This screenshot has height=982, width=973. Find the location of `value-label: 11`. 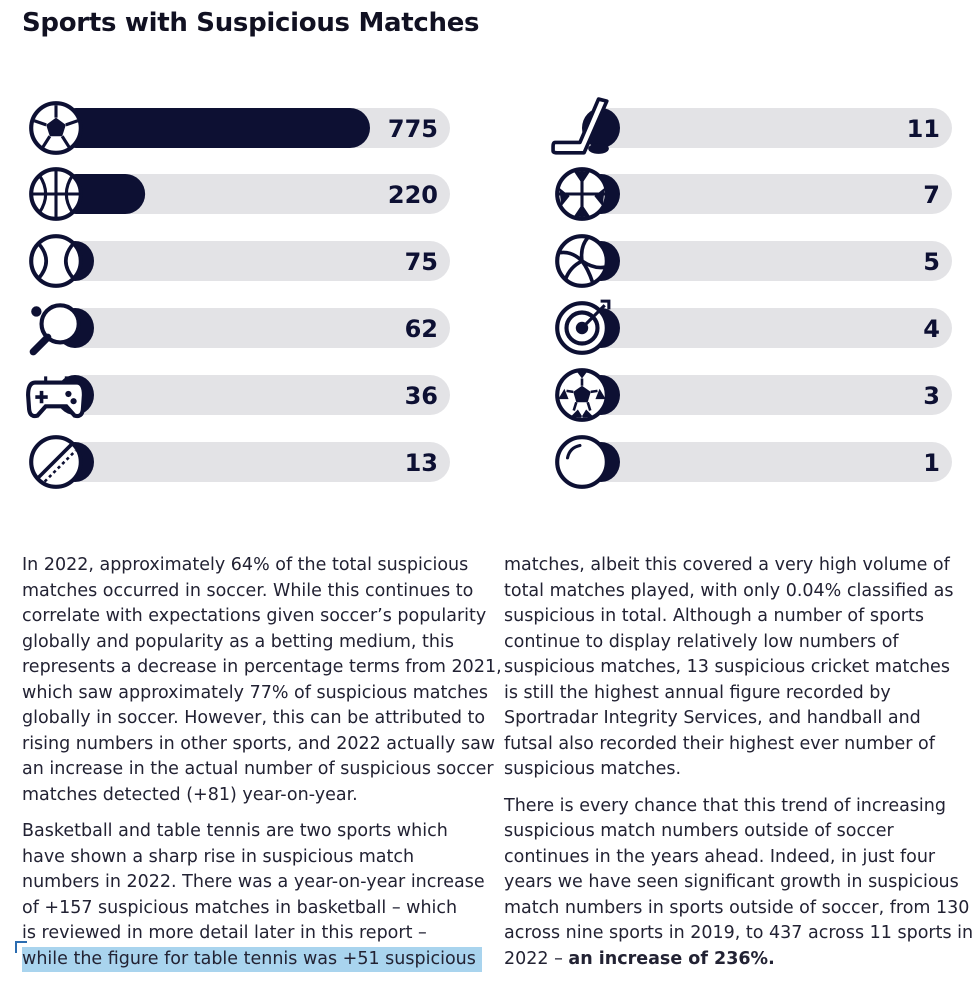

value-label: 11 is located at coordinates (923, 129).